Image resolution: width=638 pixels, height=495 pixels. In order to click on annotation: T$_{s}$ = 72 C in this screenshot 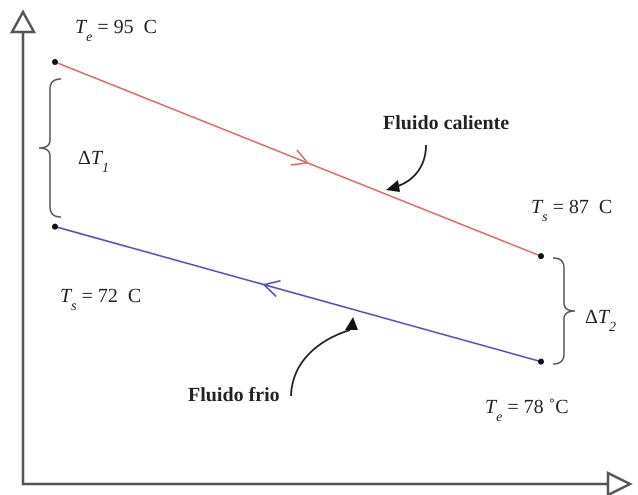, I will do `click(101, 299)`.